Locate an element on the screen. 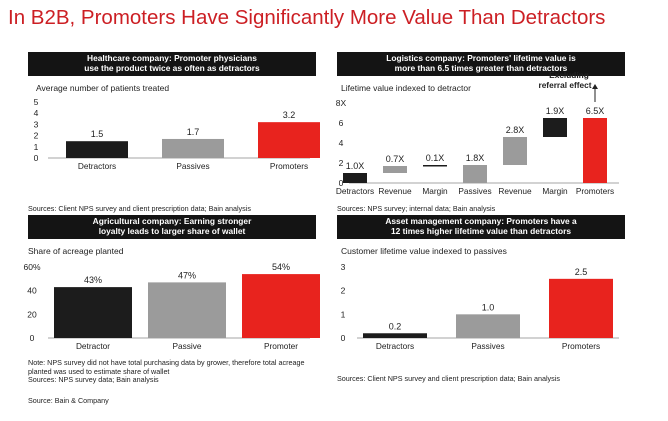  data-label: 1.8X is located at coordinates (475, 158).